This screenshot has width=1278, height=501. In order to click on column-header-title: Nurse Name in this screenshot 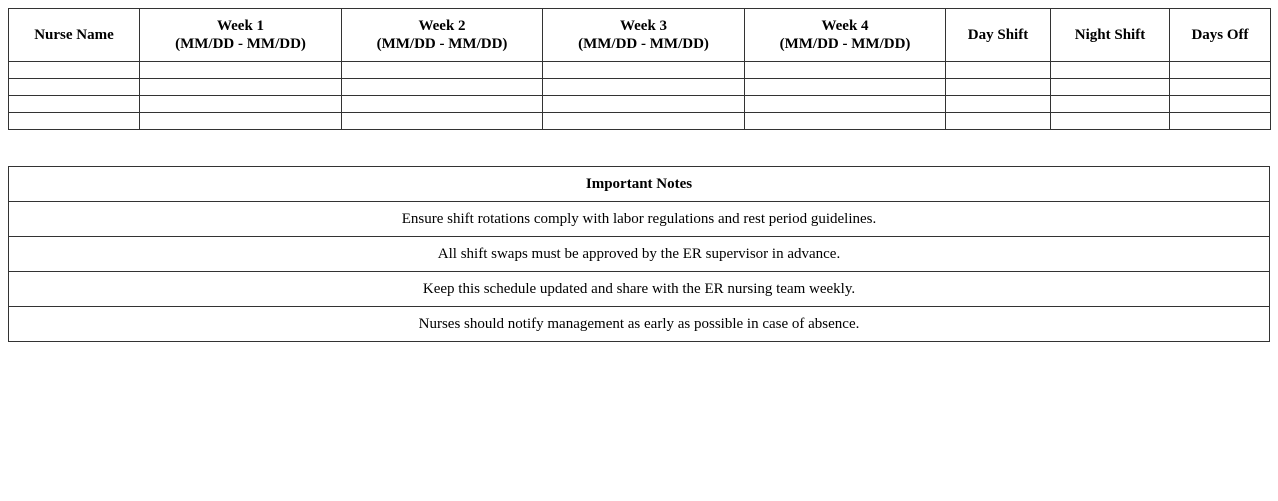, I will do `click(74, 35)`.